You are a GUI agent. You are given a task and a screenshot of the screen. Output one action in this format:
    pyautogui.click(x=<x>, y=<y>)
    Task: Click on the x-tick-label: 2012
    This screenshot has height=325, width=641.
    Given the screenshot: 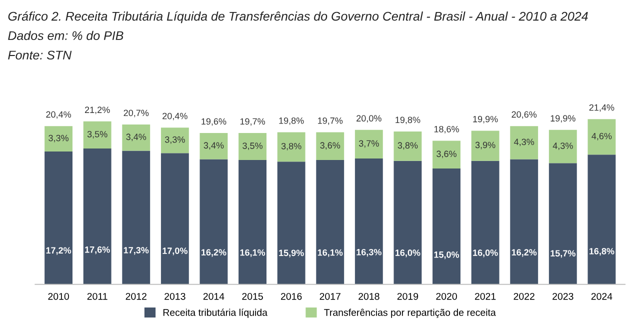 What is the action you would take?
    pyautogui.click(x=136, y=296)
    